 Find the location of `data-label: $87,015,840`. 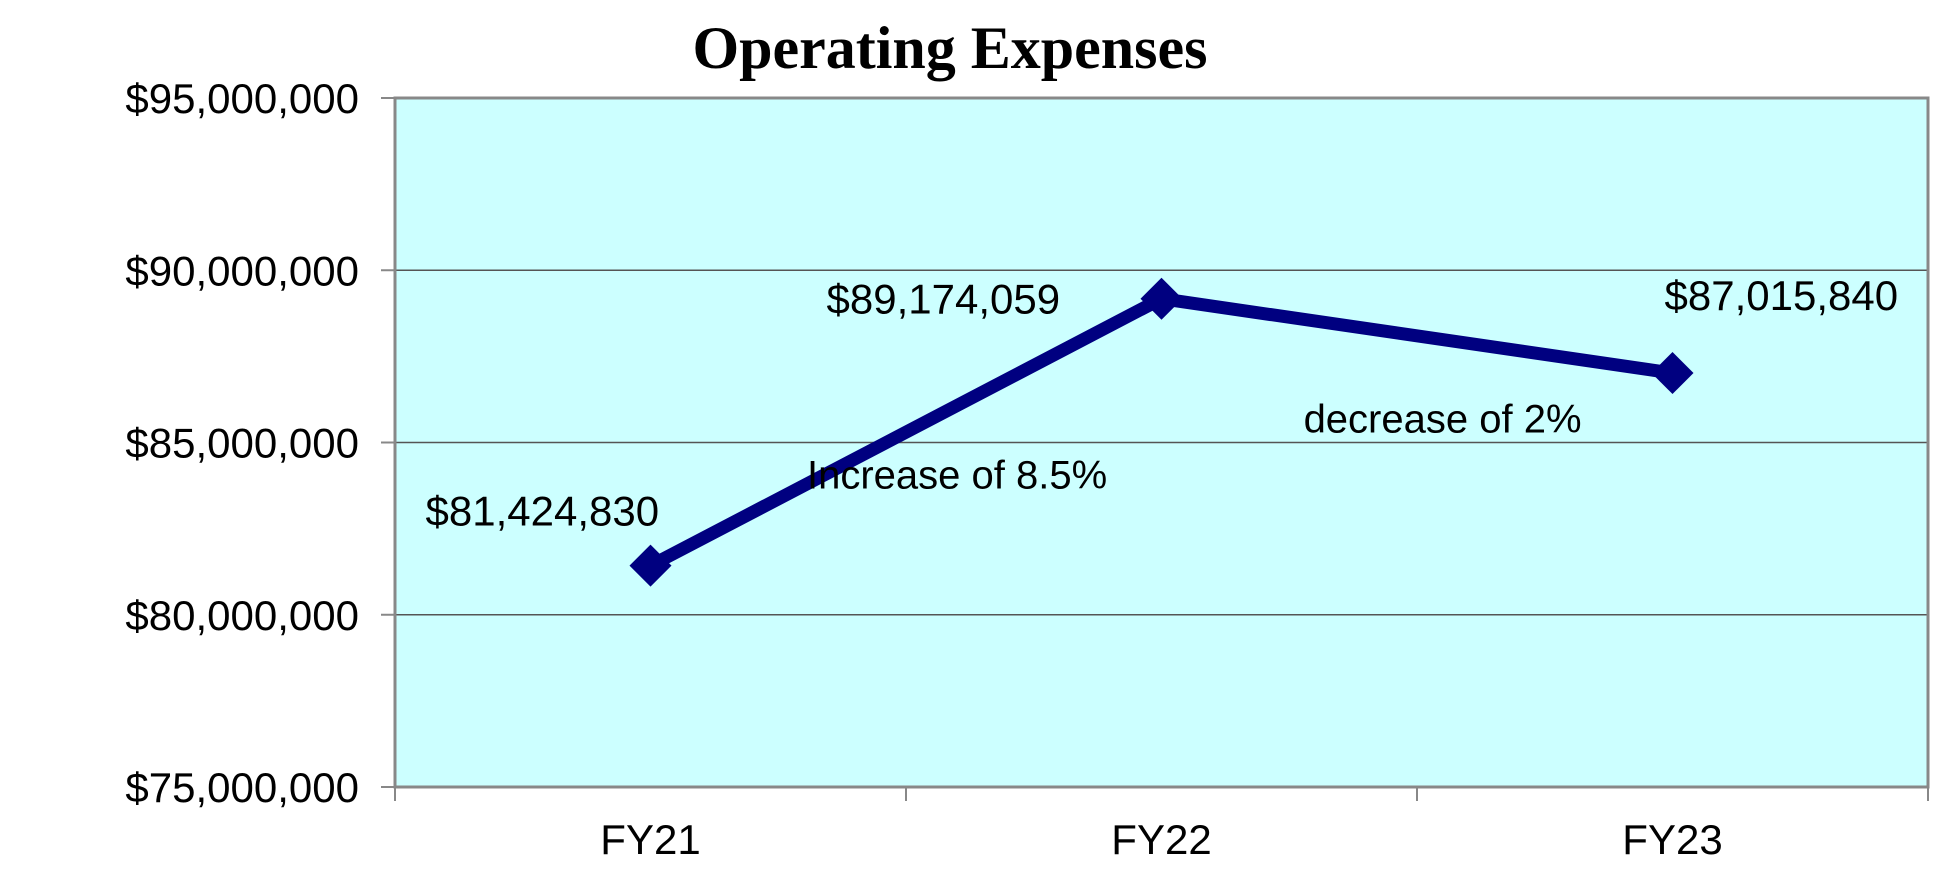

data-label: $87,015,840 is located at coordinates (1782, 295).